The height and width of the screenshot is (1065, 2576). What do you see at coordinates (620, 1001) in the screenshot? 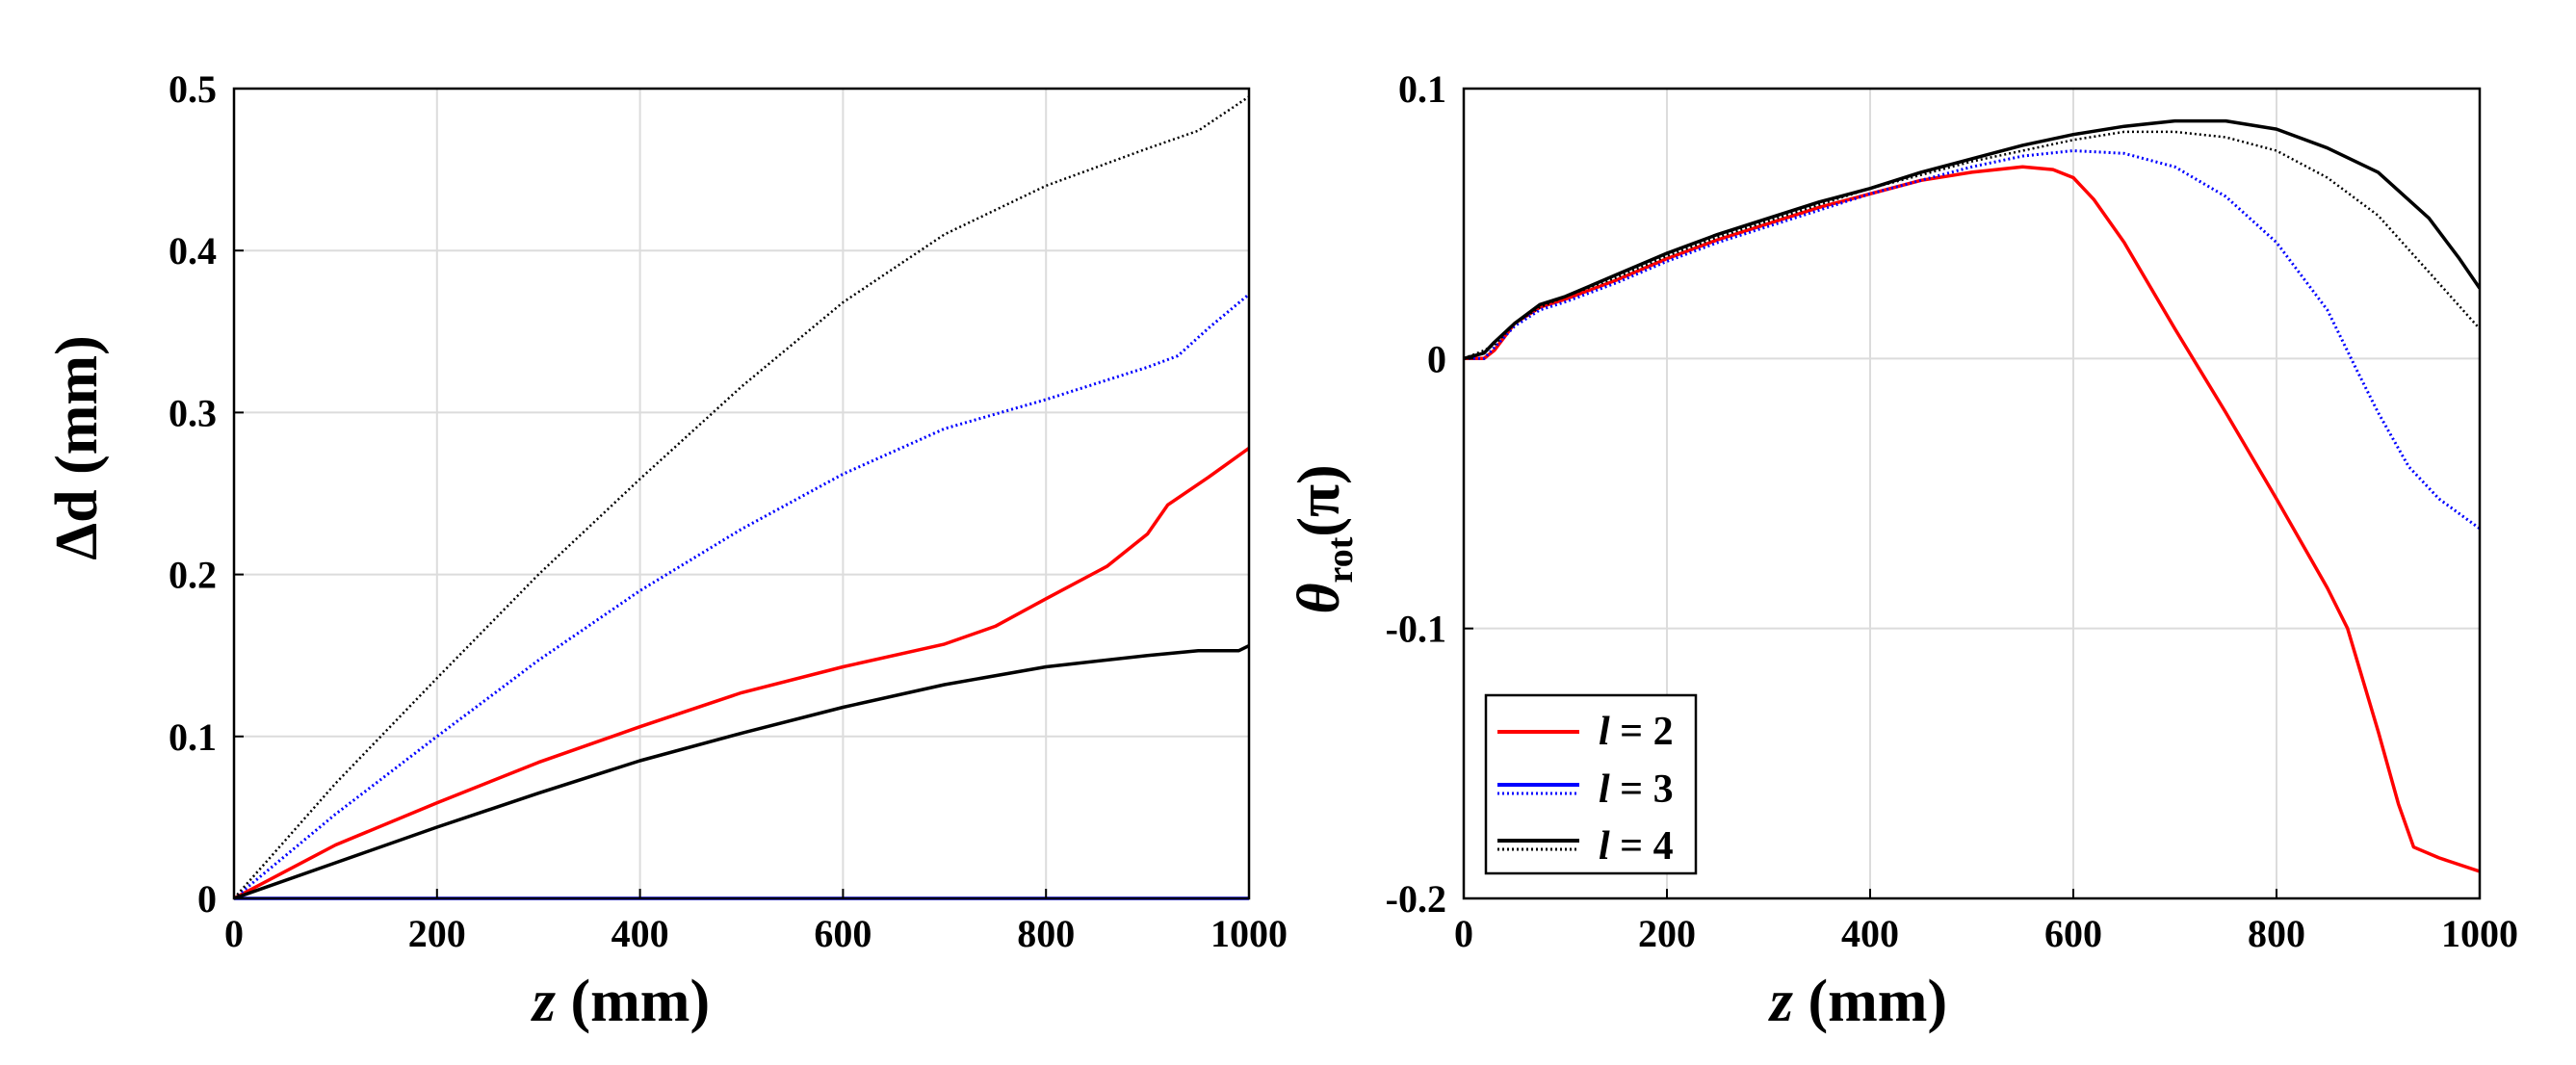
I see `left-x-axis-label: z (mm)` at bounding box center [620, 1001].